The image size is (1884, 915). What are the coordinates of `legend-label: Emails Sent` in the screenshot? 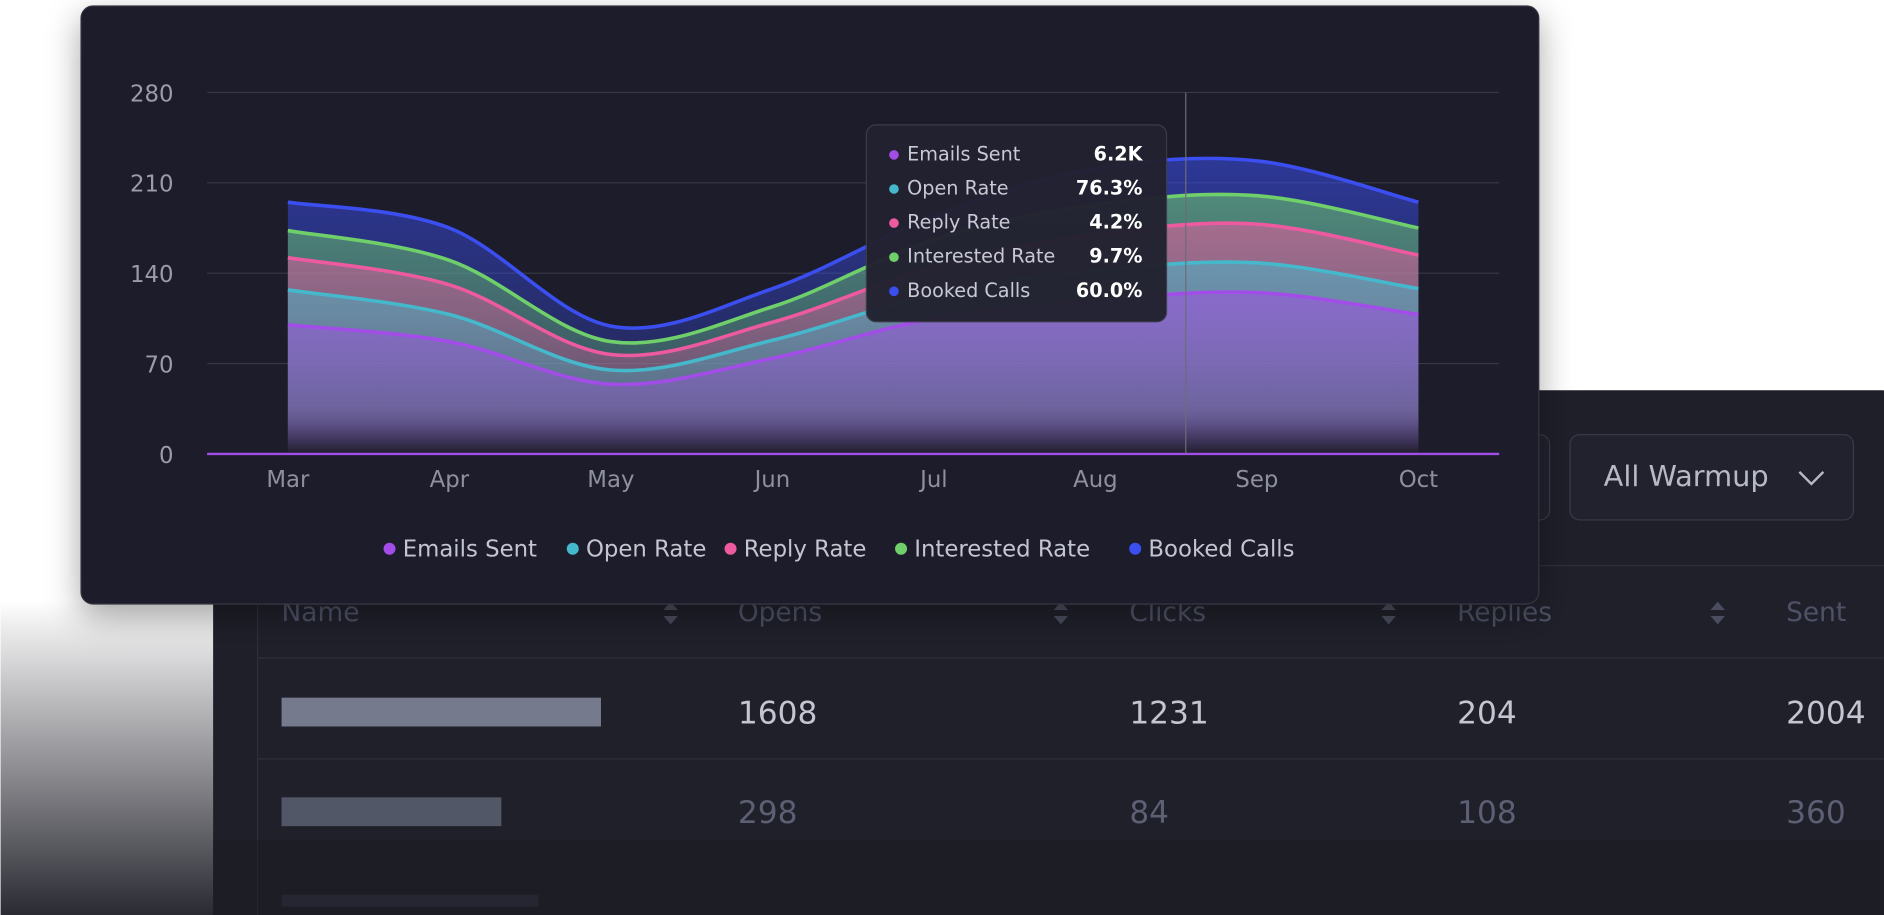 It's located at (470, 549).